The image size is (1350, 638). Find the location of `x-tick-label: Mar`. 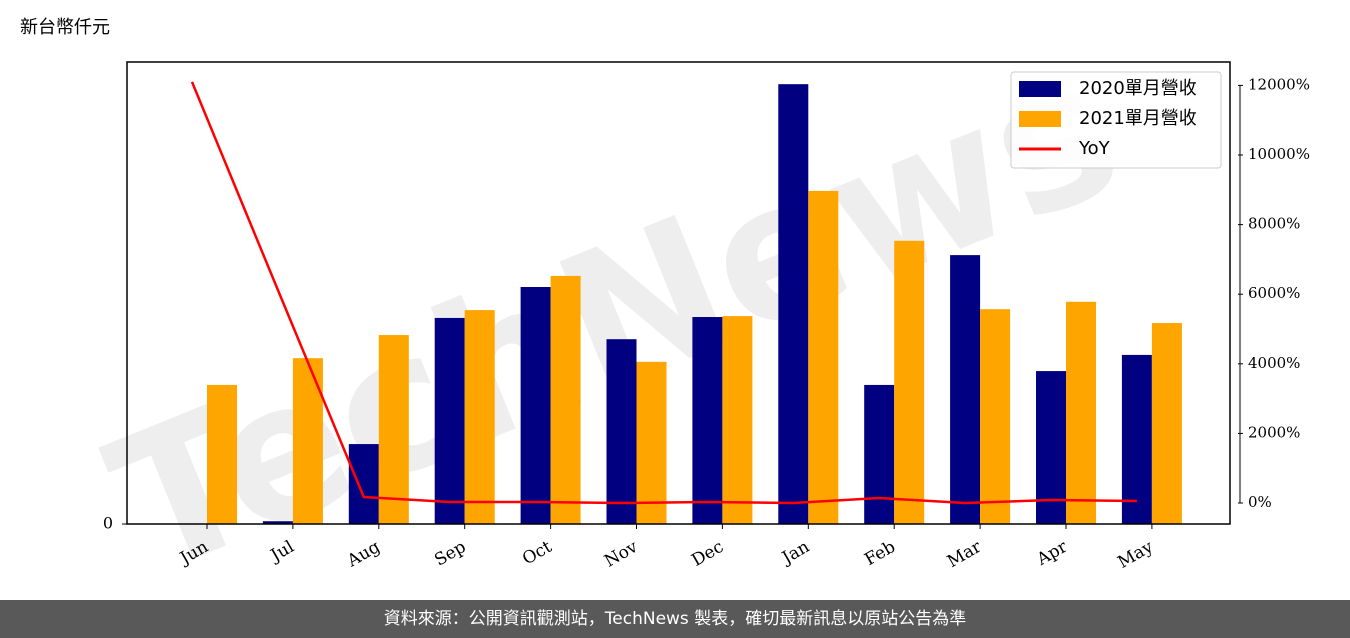

x-tick-label: Mar is located at coordinates (965, 554).